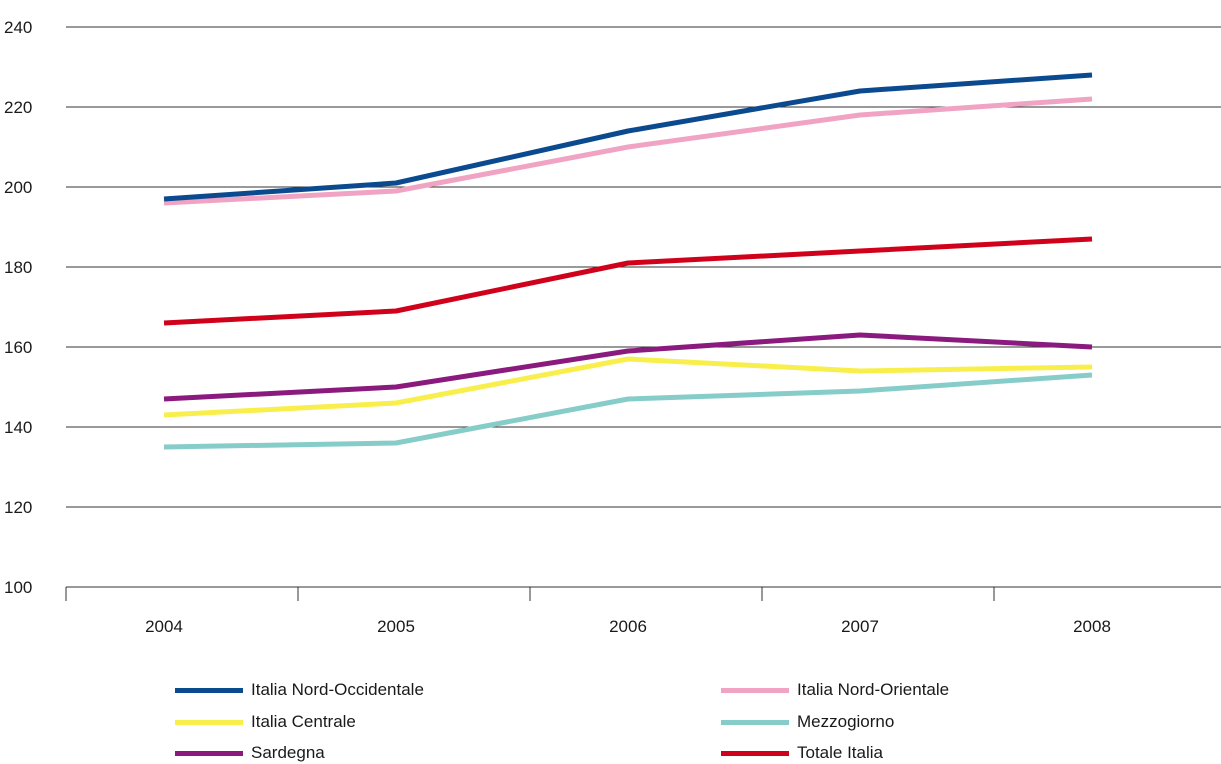 The height and width of the screenshot is (764, 1221). Describe the element at coordinates (628, 626) in the screenshot. I see `x-tick-label: 2006` at that location.